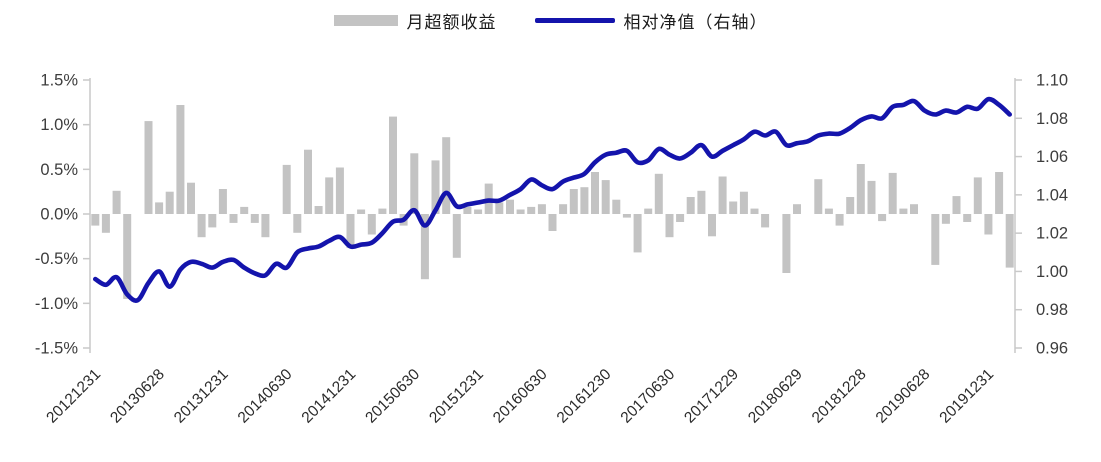  Describe the element at coordinates (56, 349) in the screenshot. I see `svg-text: -1.5%` at that location.